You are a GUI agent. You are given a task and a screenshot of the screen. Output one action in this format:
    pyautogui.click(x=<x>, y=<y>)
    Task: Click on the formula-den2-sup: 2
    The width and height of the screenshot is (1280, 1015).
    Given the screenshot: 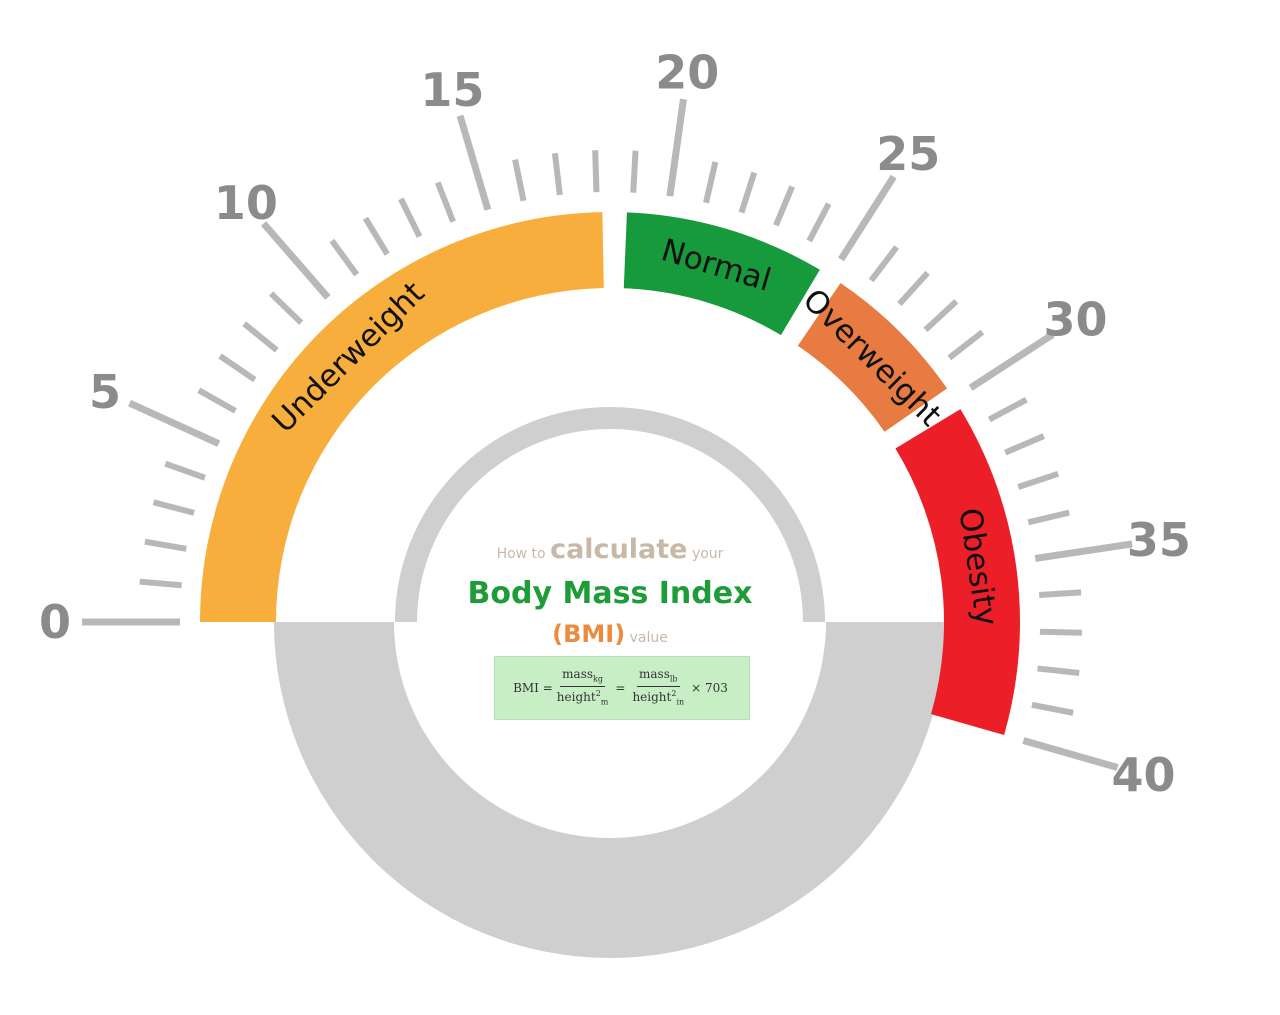 What is the action you would take?
    pyautogui.click(x=674, y=693)
    